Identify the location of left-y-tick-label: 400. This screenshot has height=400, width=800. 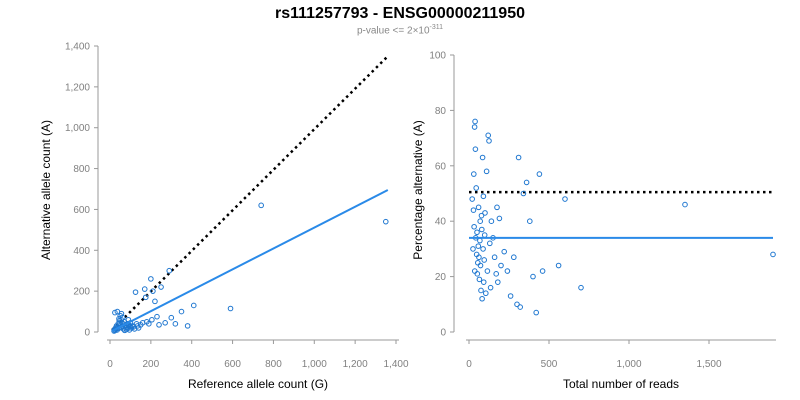
(81, 251).